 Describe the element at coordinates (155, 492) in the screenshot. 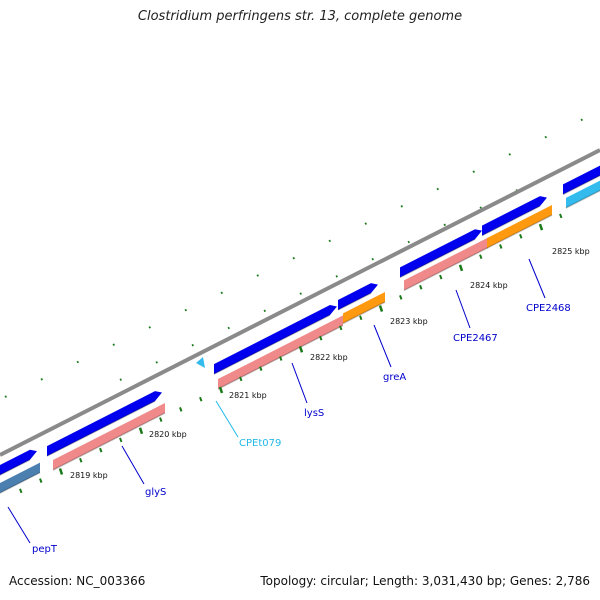

I see `gene-label-glyS: glyS` at that location.